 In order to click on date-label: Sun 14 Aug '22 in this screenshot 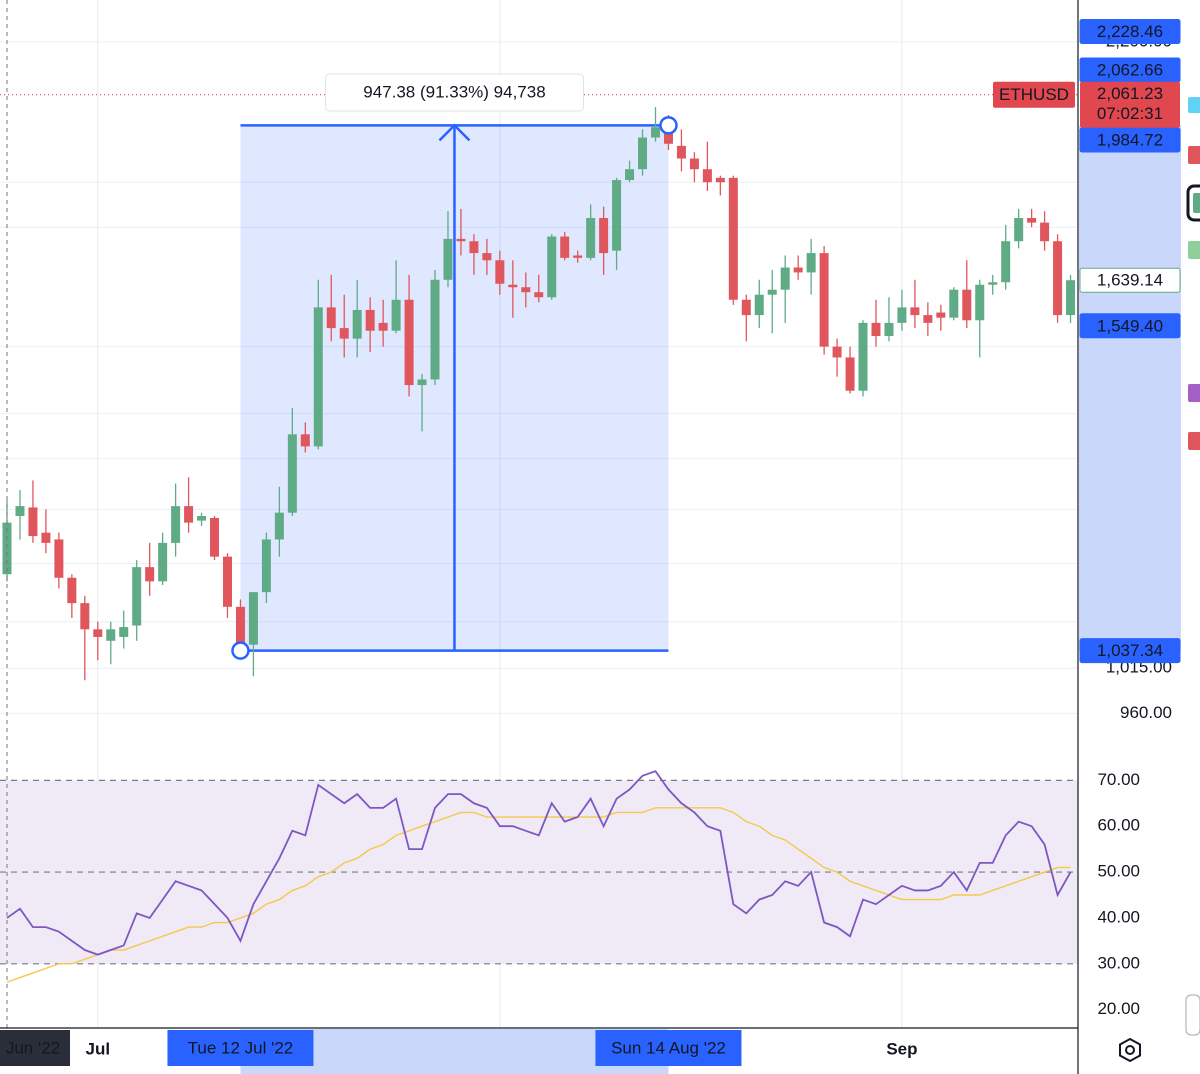, I will do `click(668, 1047)`.